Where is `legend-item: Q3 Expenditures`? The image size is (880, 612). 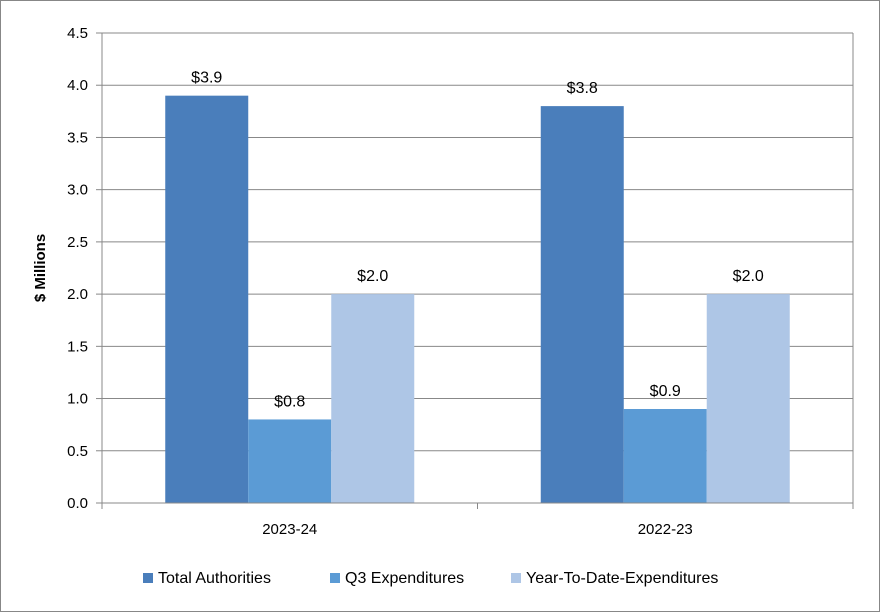
legend-item: Q3 Expenditures is located at coordinates (397, 578).